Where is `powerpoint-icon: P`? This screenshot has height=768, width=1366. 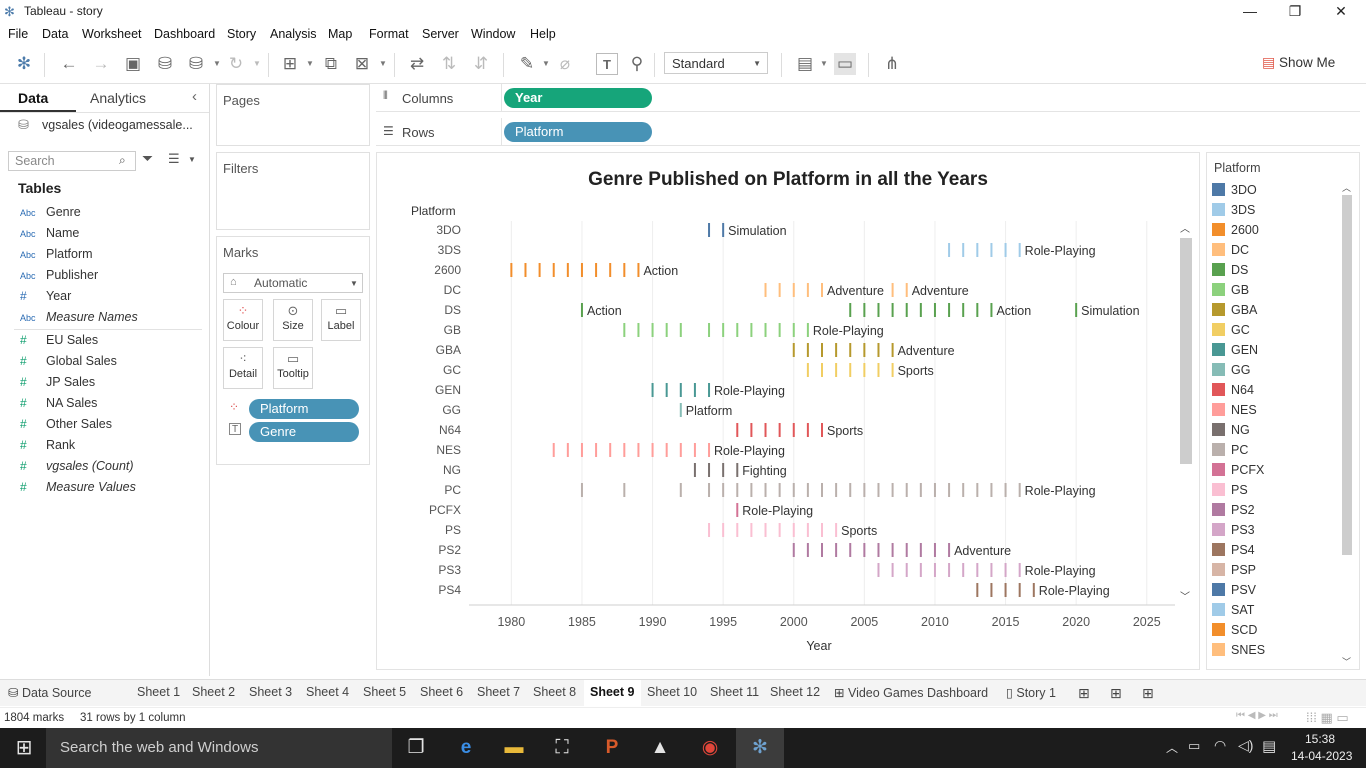
powerpoint-icon: P is located at coordinates (612, 747).